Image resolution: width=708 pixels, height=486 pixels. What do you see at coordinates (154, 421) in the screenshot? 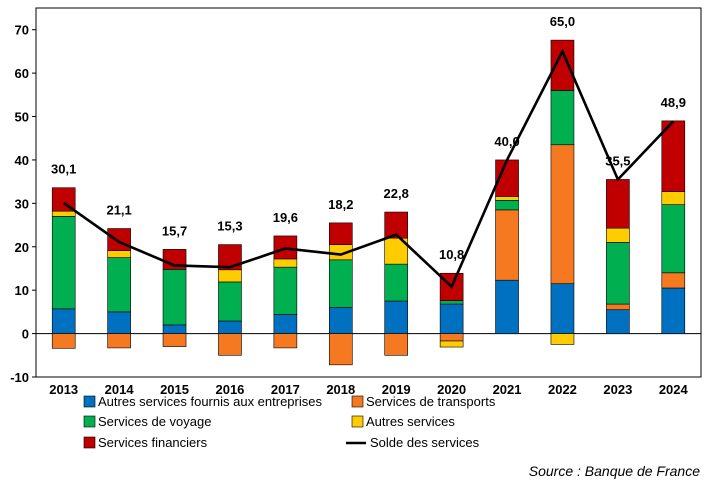
I see `legend-label: Services de voyage` at bounding box center [154, 421].